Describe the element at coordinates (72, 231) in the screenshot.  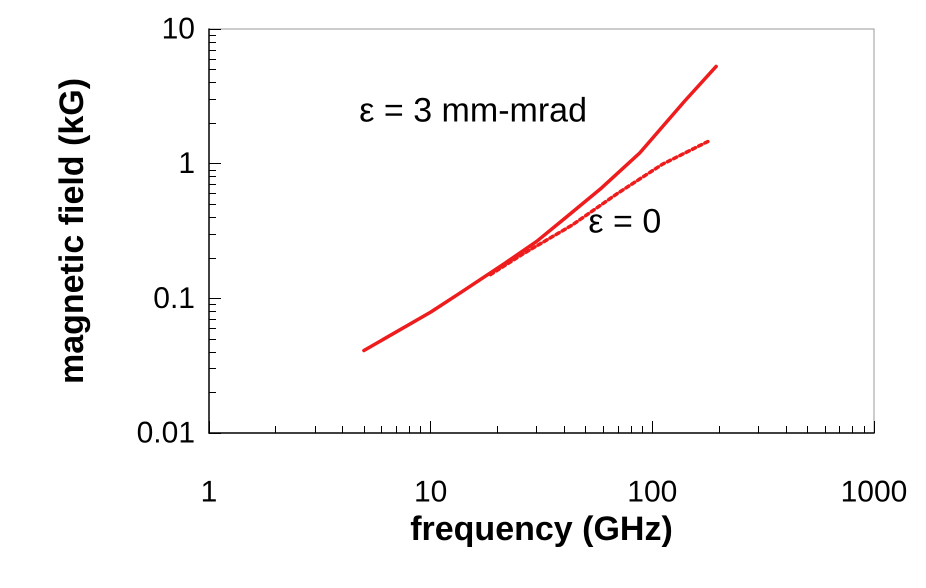
I see `y-axis-title: magnetic field (kG)` at that location.